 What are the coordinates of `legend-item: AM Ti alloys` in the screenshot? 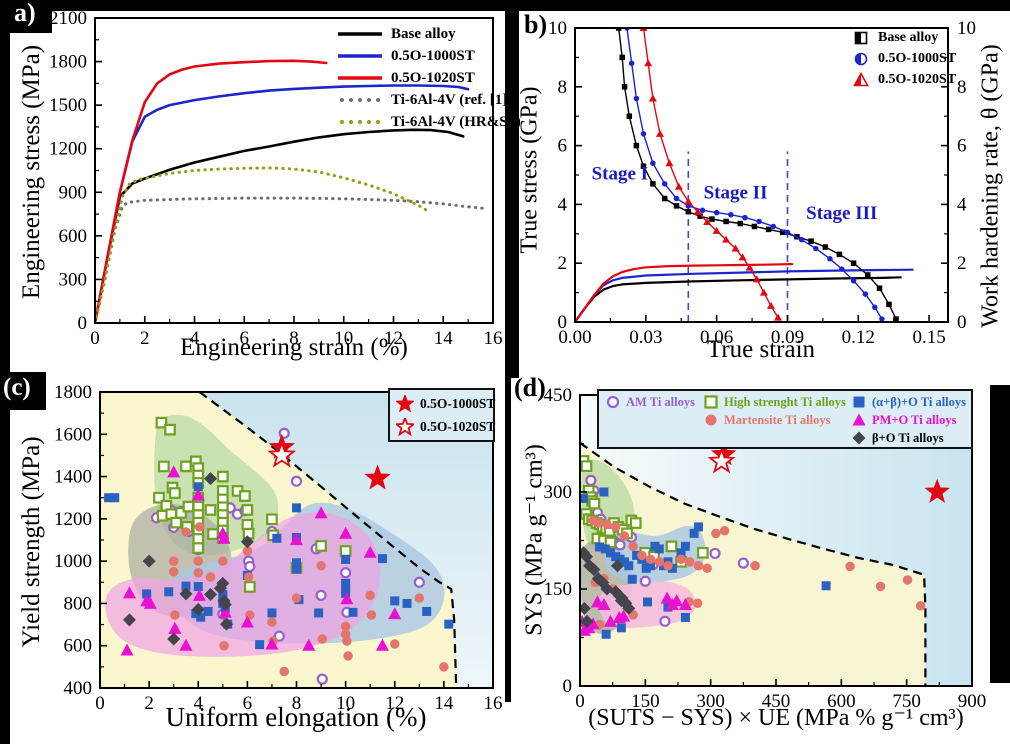 It's located at (650, 402).